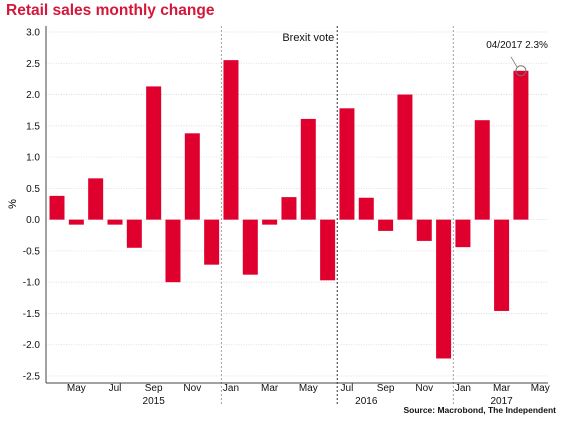  Describe the element at coordinates (521, 71) in the screenshot. I see `annotation-marker` at that location.